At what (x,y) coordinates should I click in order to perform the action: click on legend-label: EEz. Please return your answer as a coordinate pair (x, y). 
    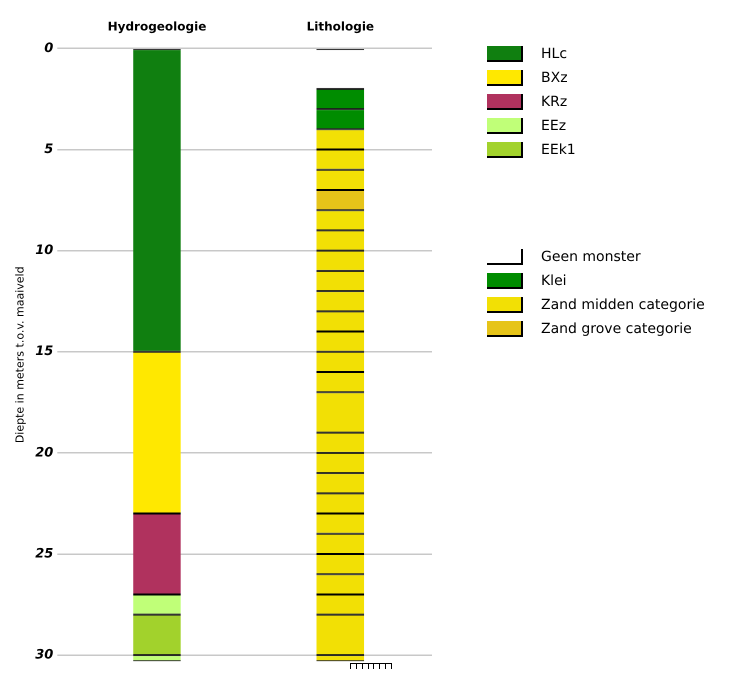
    Looking at the image, I should click on (553, 126).